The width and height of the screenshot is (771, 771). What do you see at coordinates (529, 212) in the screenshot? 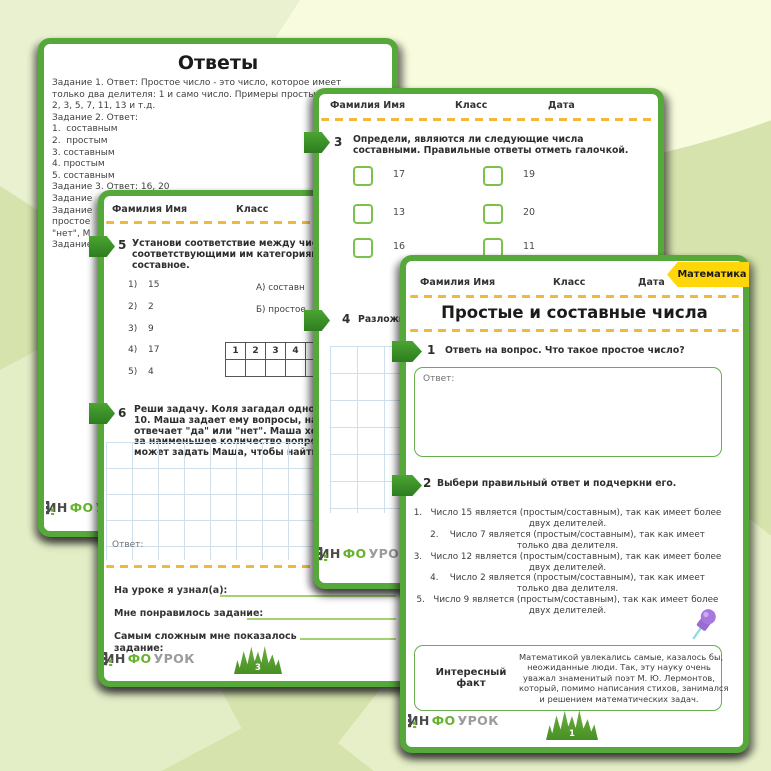
I see `checkbox-label: 20` at bounding box center [529, 212].